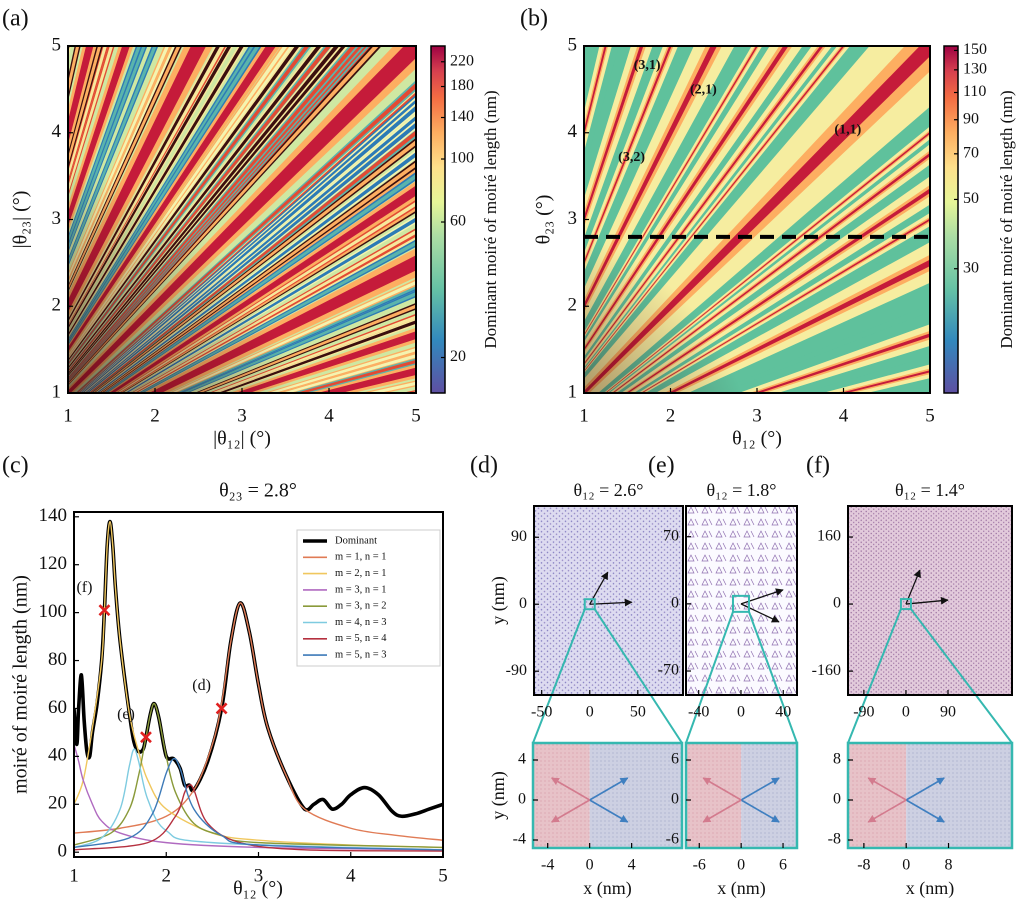  I want to click on chart-title: θ₁₂ = 2.6°, so click(608, 490).